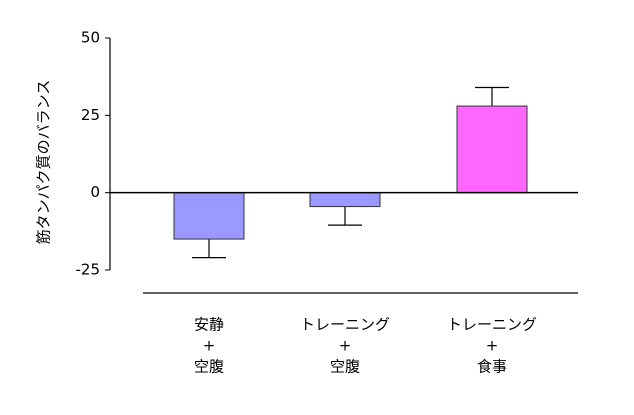 This screenshot has width=634, height=415. What do you see at coordinates (90, 115) in the screenshot?
I see `y-tick-label: 25` at bounding box center [90, 115].